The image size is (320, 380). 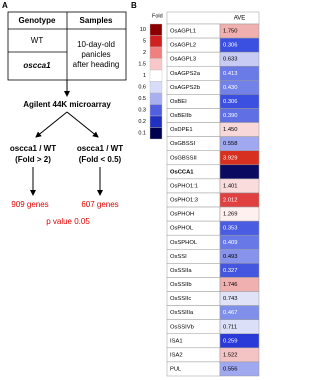 What do you see at coordinates (230, 313) in the screenshot?
I see `fold-value: 0.467` at bounding box center [230, 313].